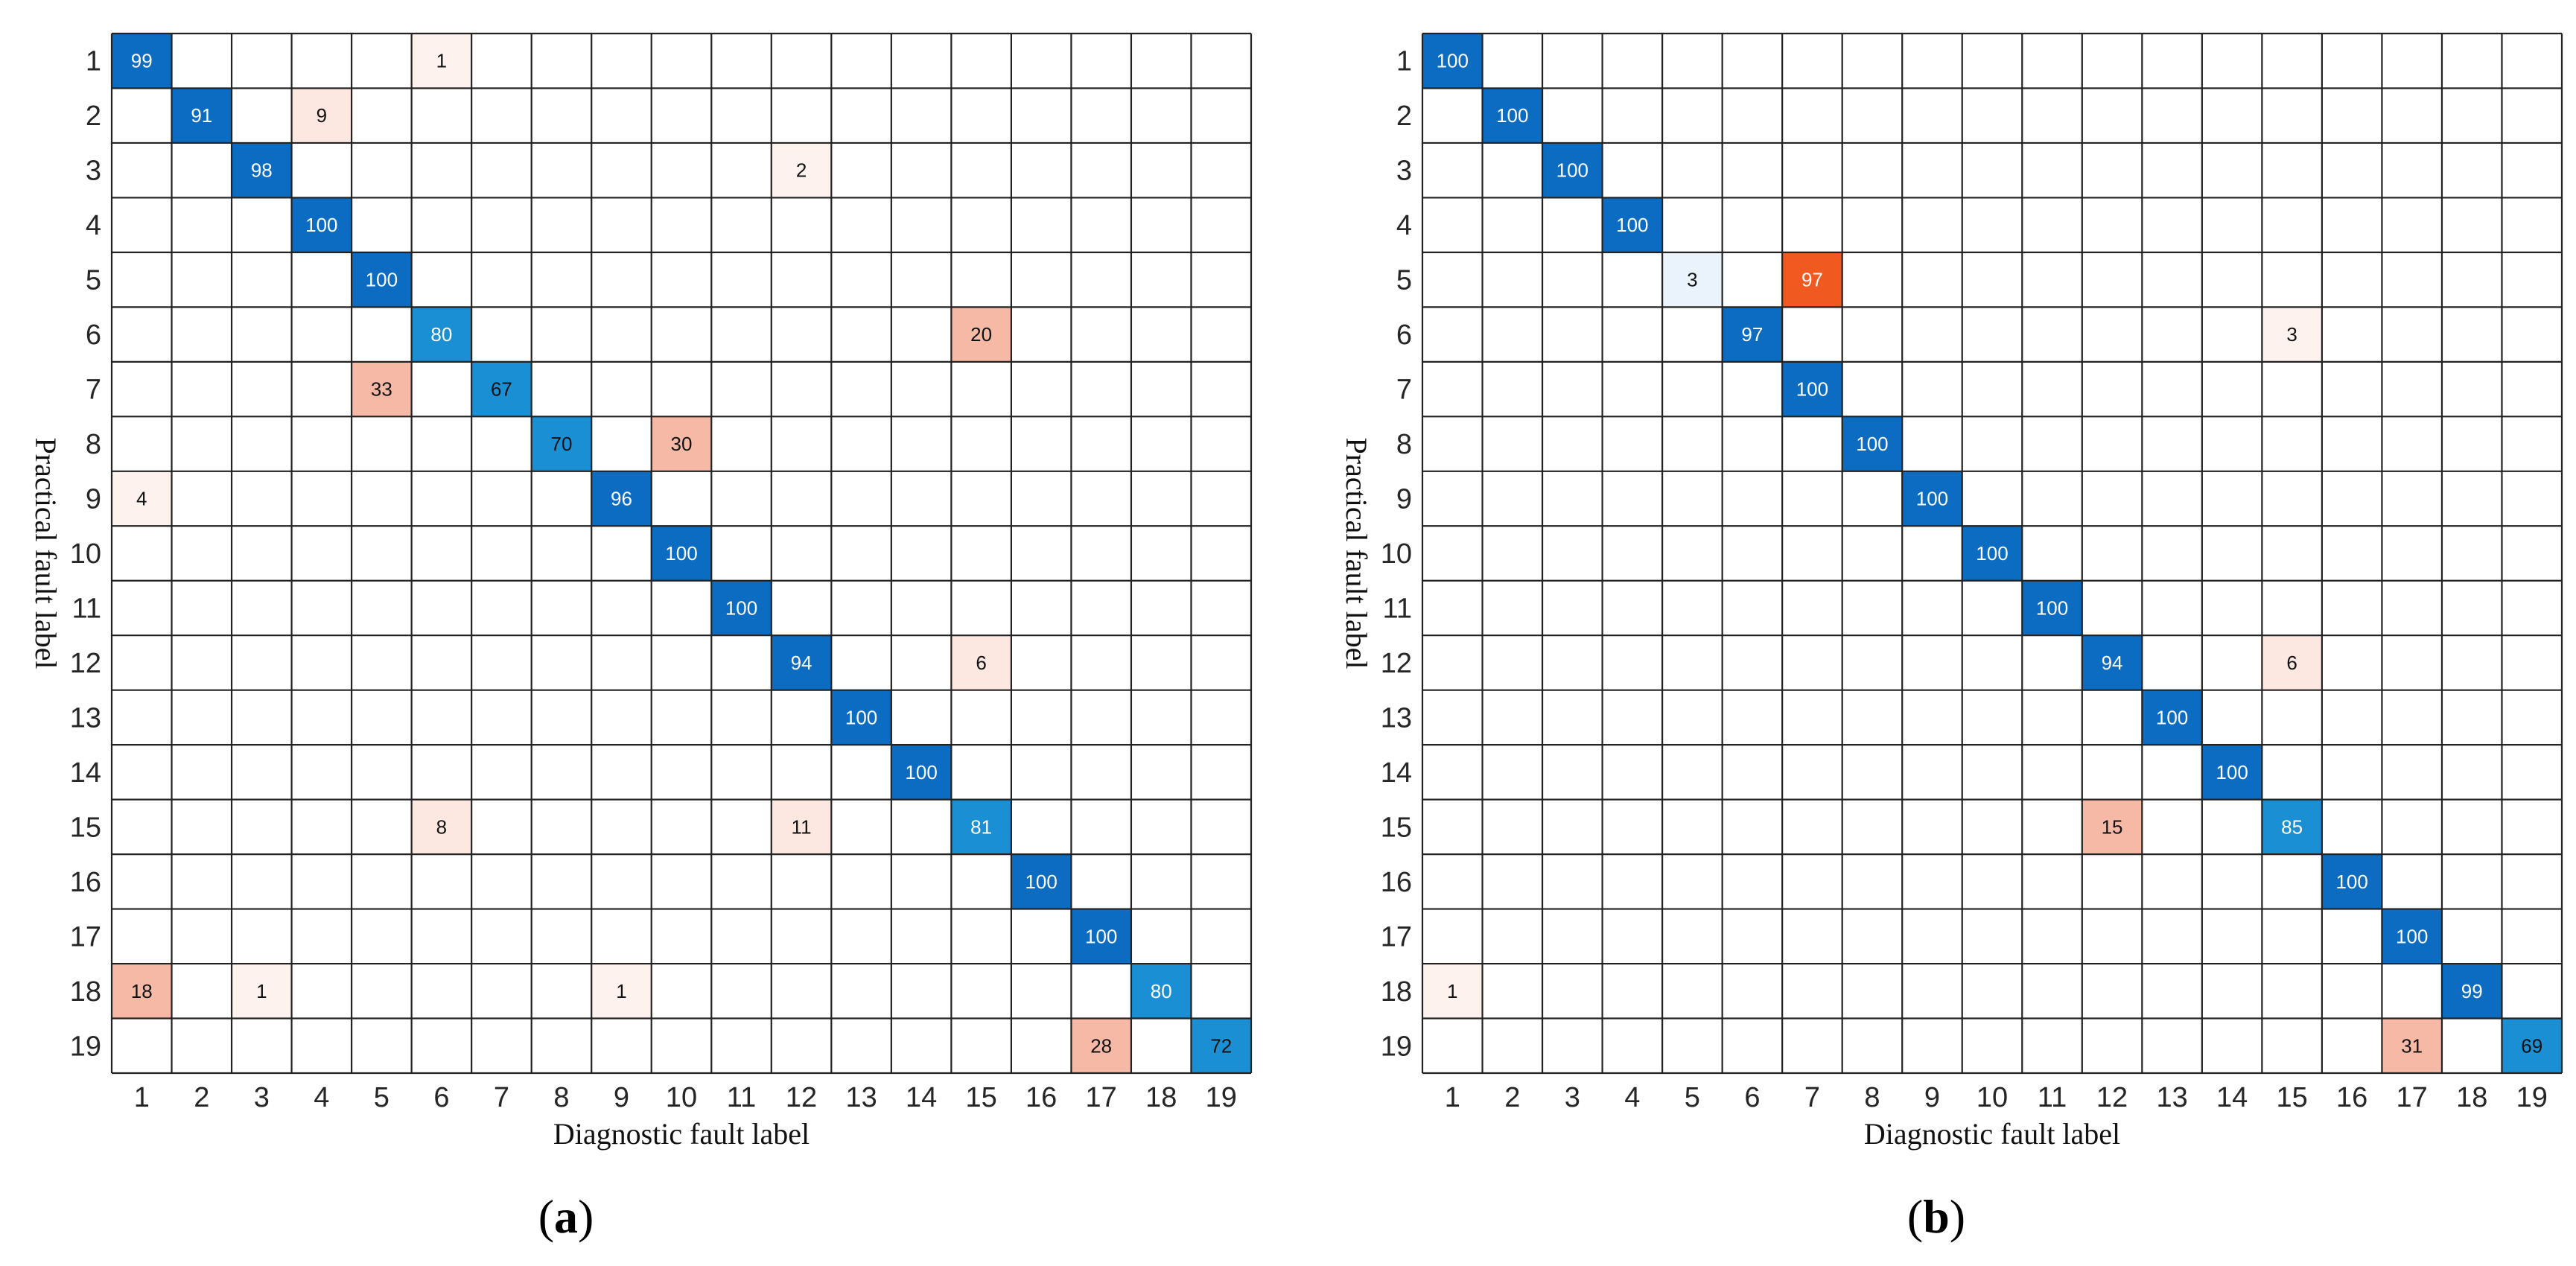 The height and width of the screenshot is (1266, 2576). I want to click on cell-value-label: 98, so click(262, 170).